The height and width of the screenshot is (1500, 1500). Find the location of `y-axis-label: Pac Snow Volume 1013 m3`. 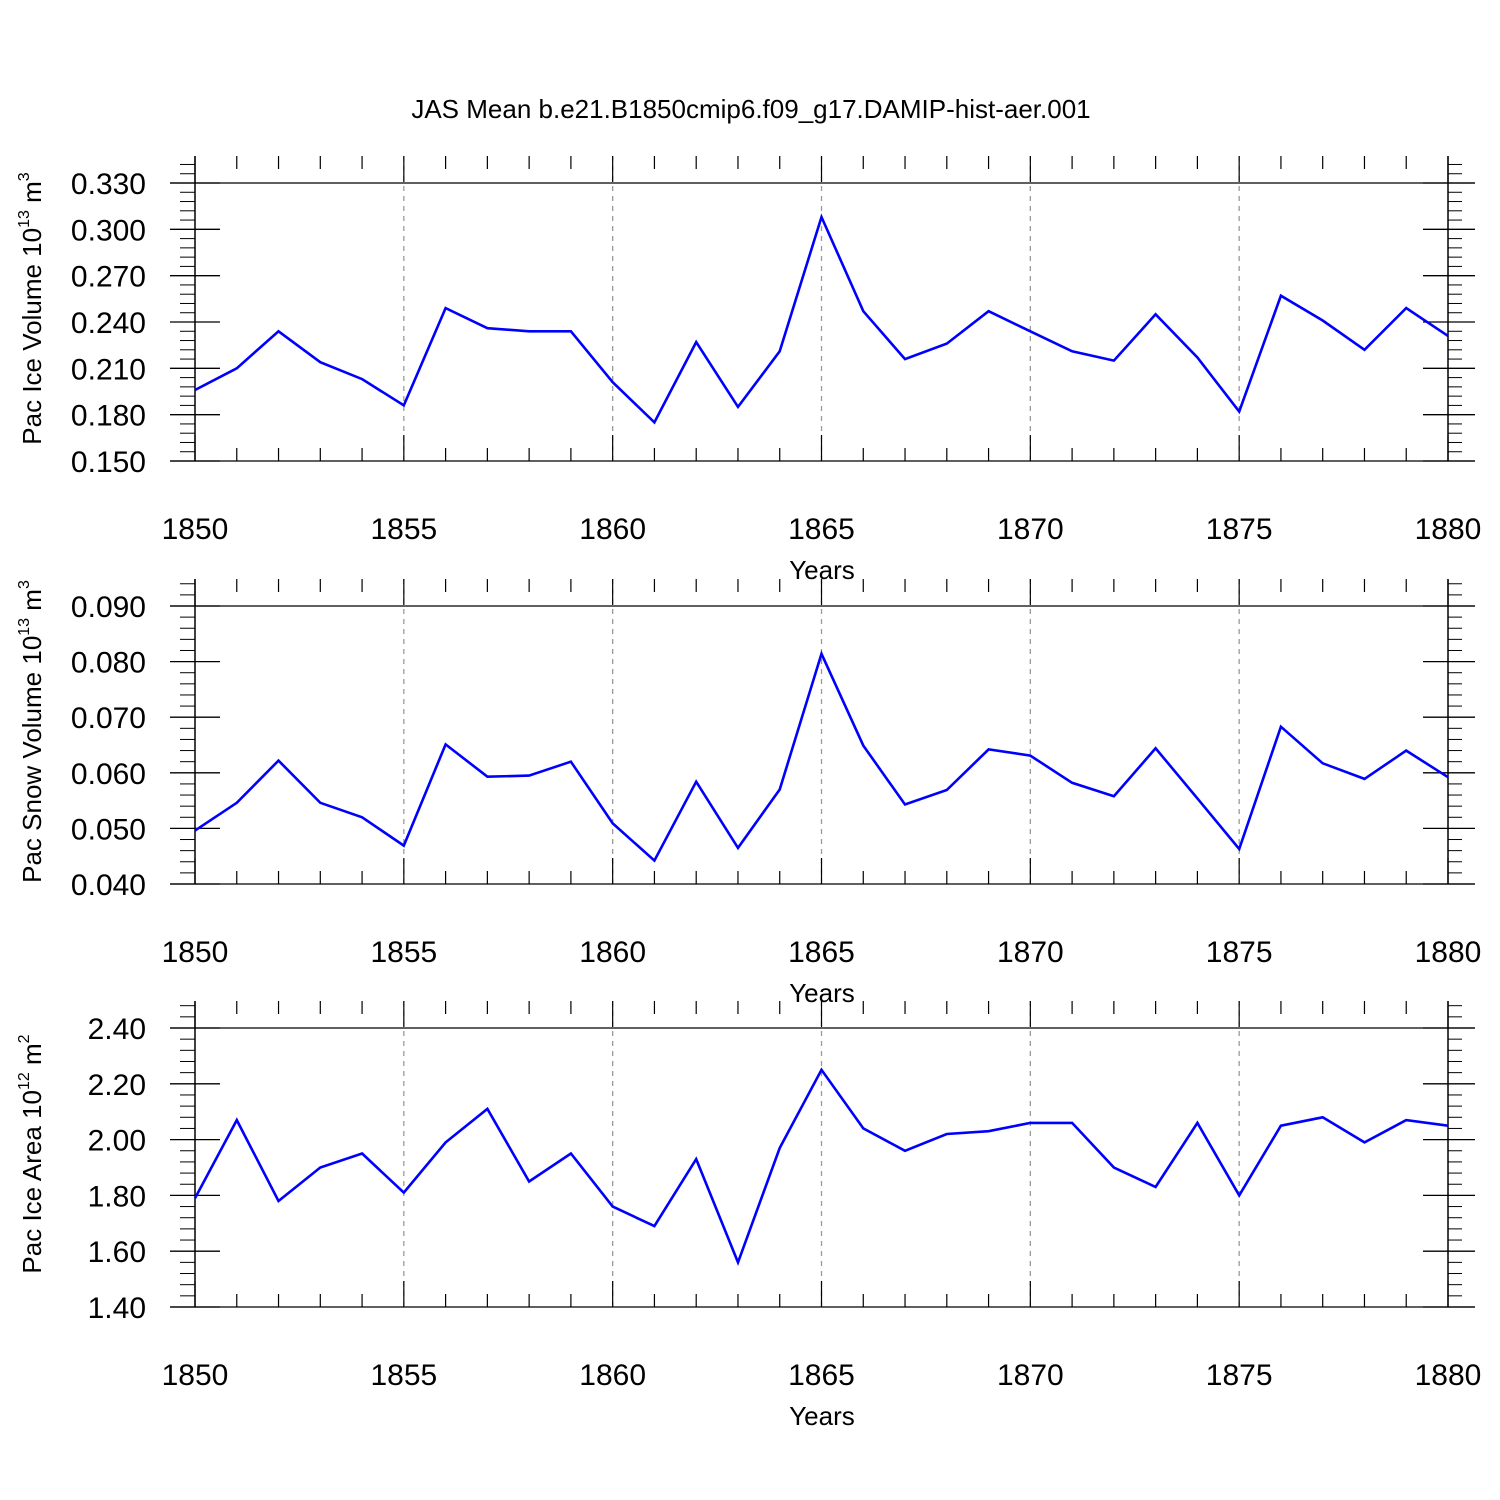

y-axis-label: Pac Snow Volume 1013 m3 is located at coordinates (31, 731).